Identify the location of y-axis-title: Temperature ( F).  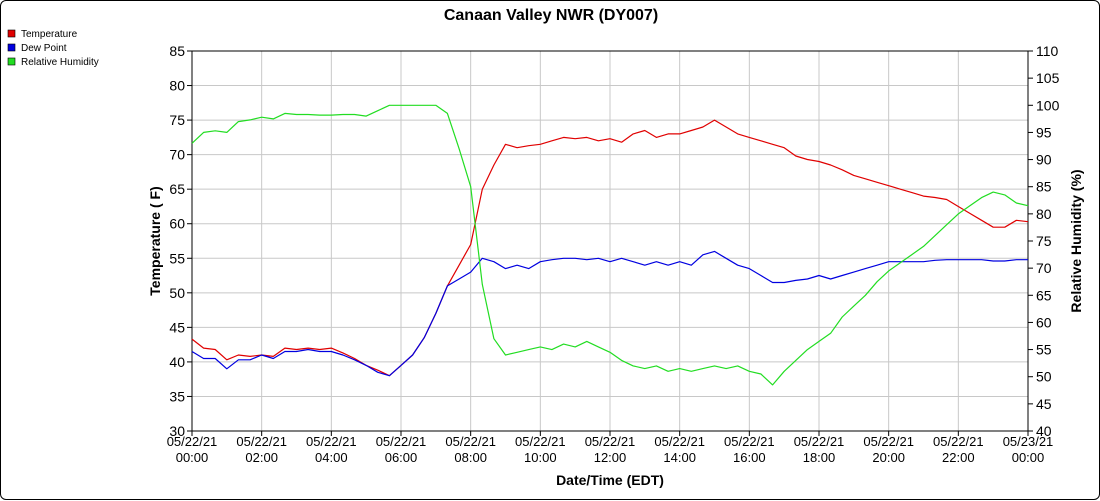
(155, 240).